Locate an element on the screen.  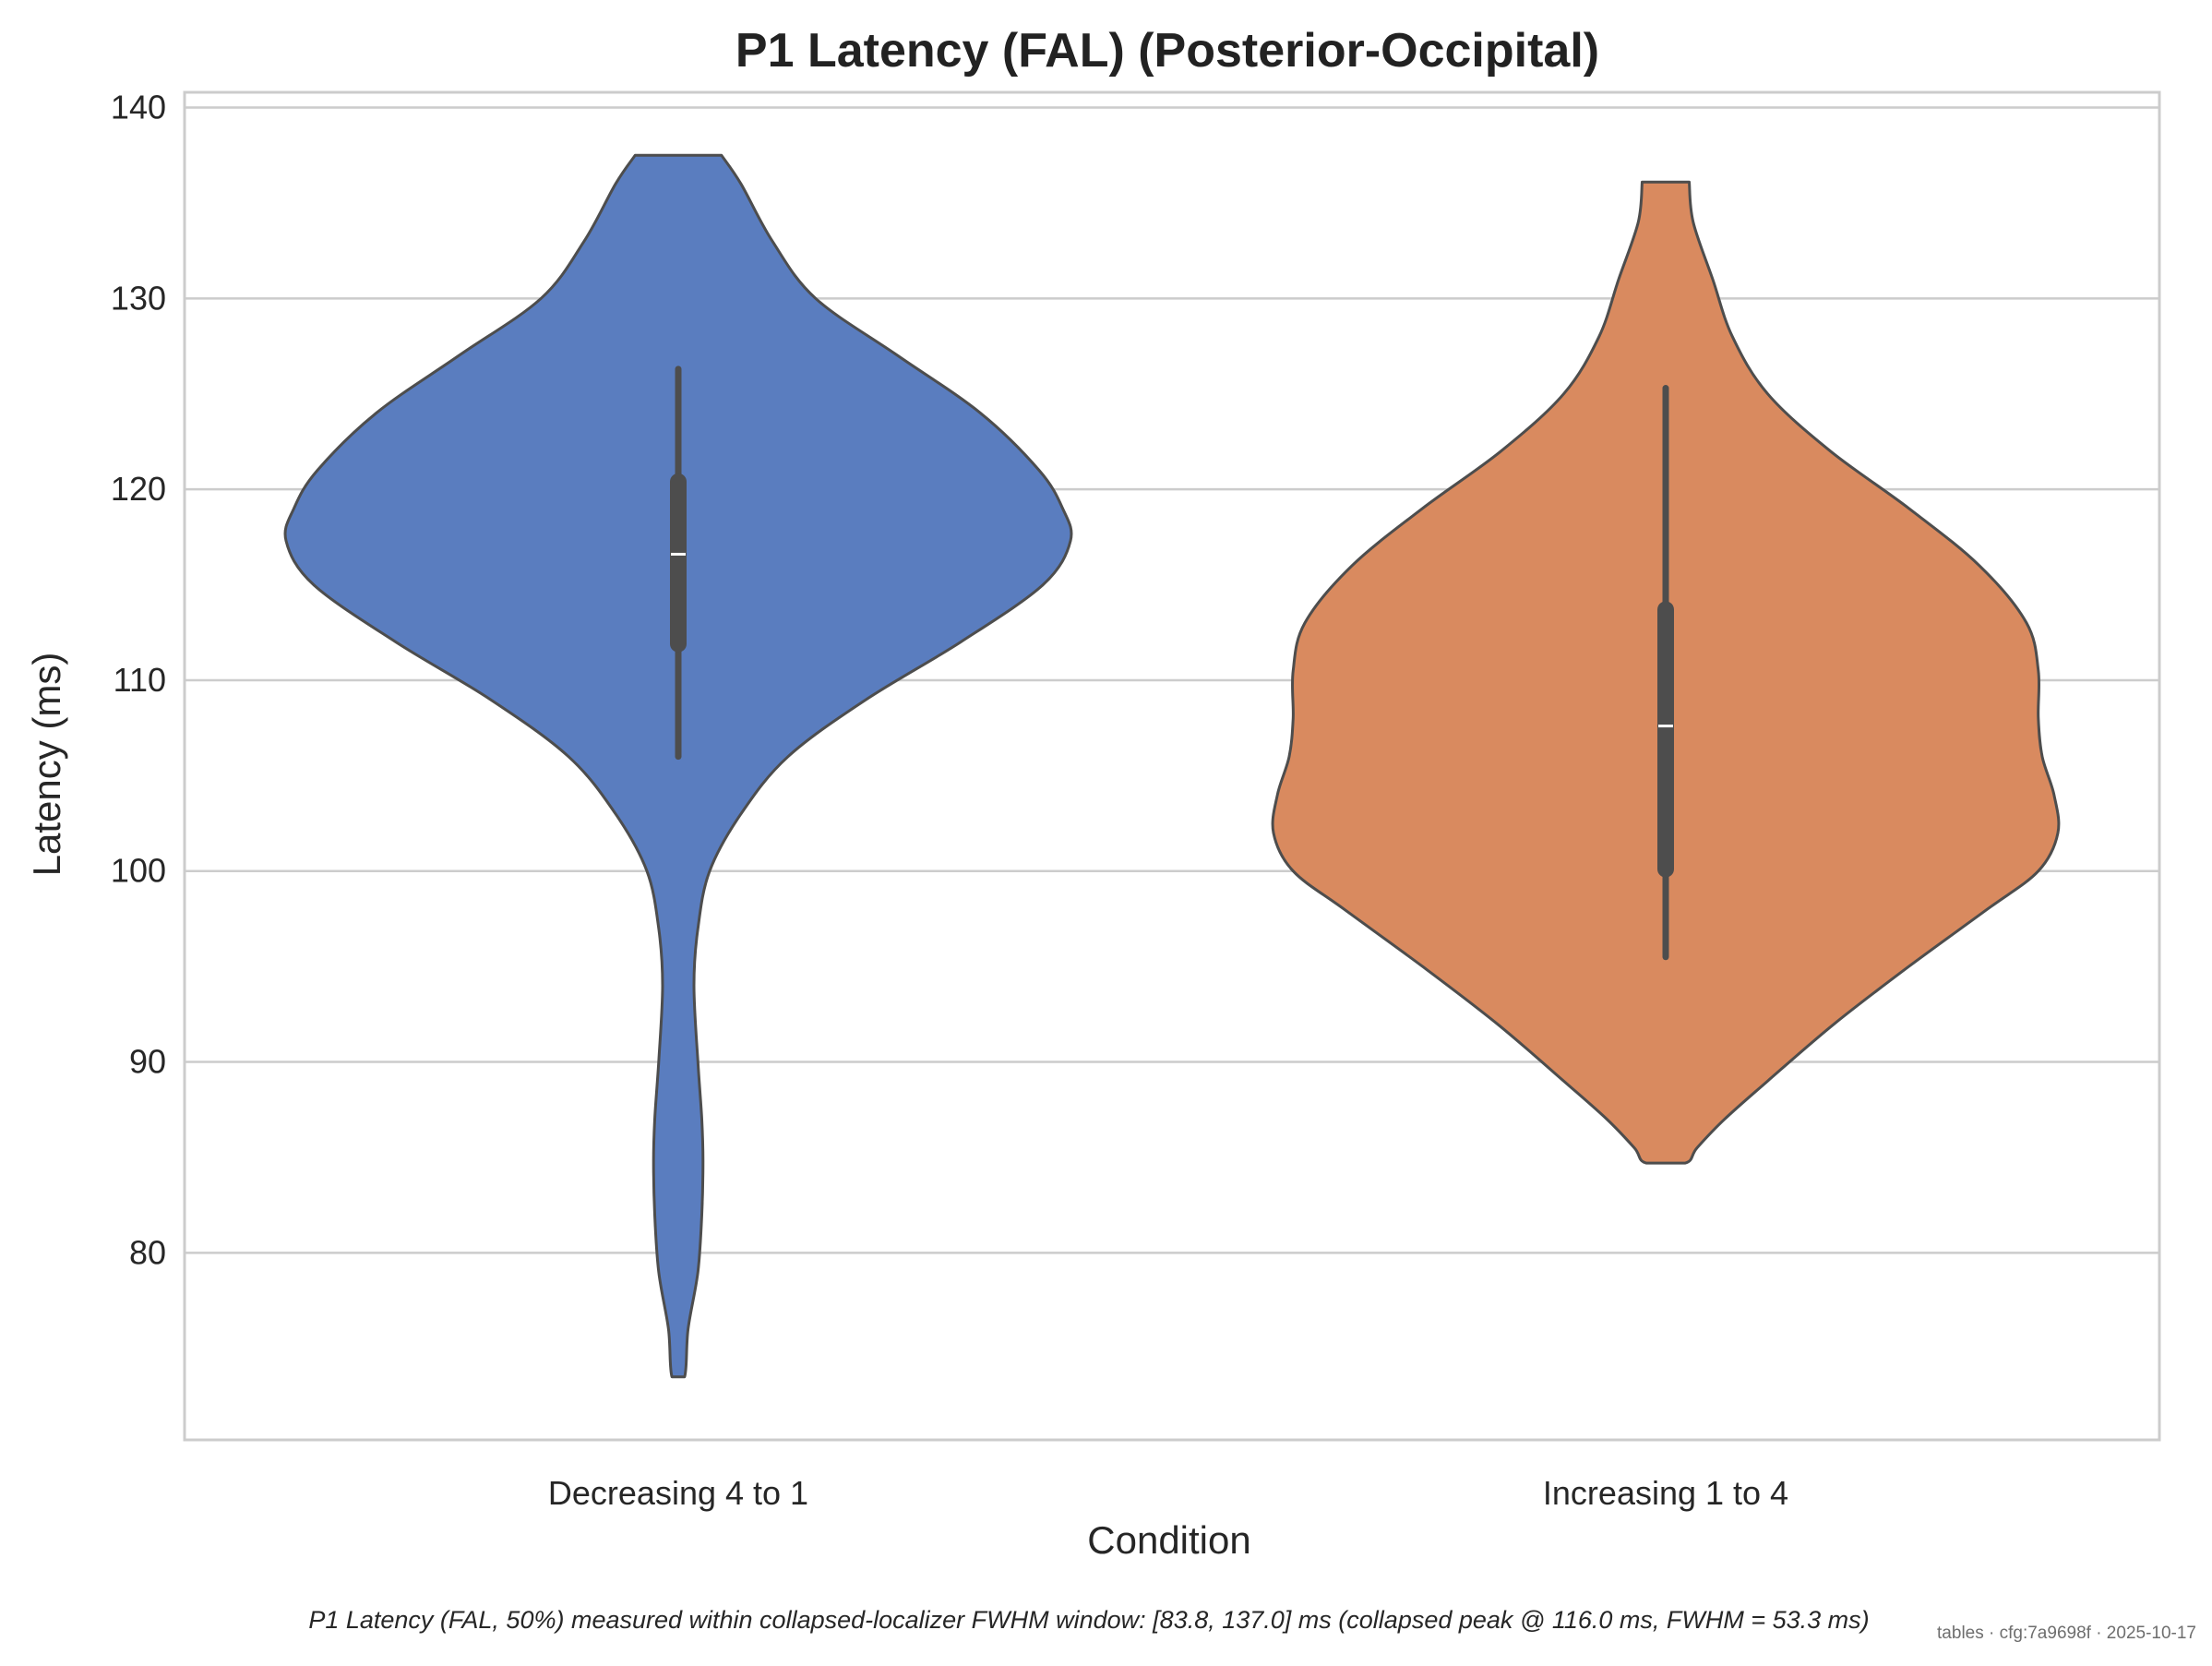
watermark: tables · cfg:7a9698f · 2025-10-17 is located at coordinates (2066, 1633).